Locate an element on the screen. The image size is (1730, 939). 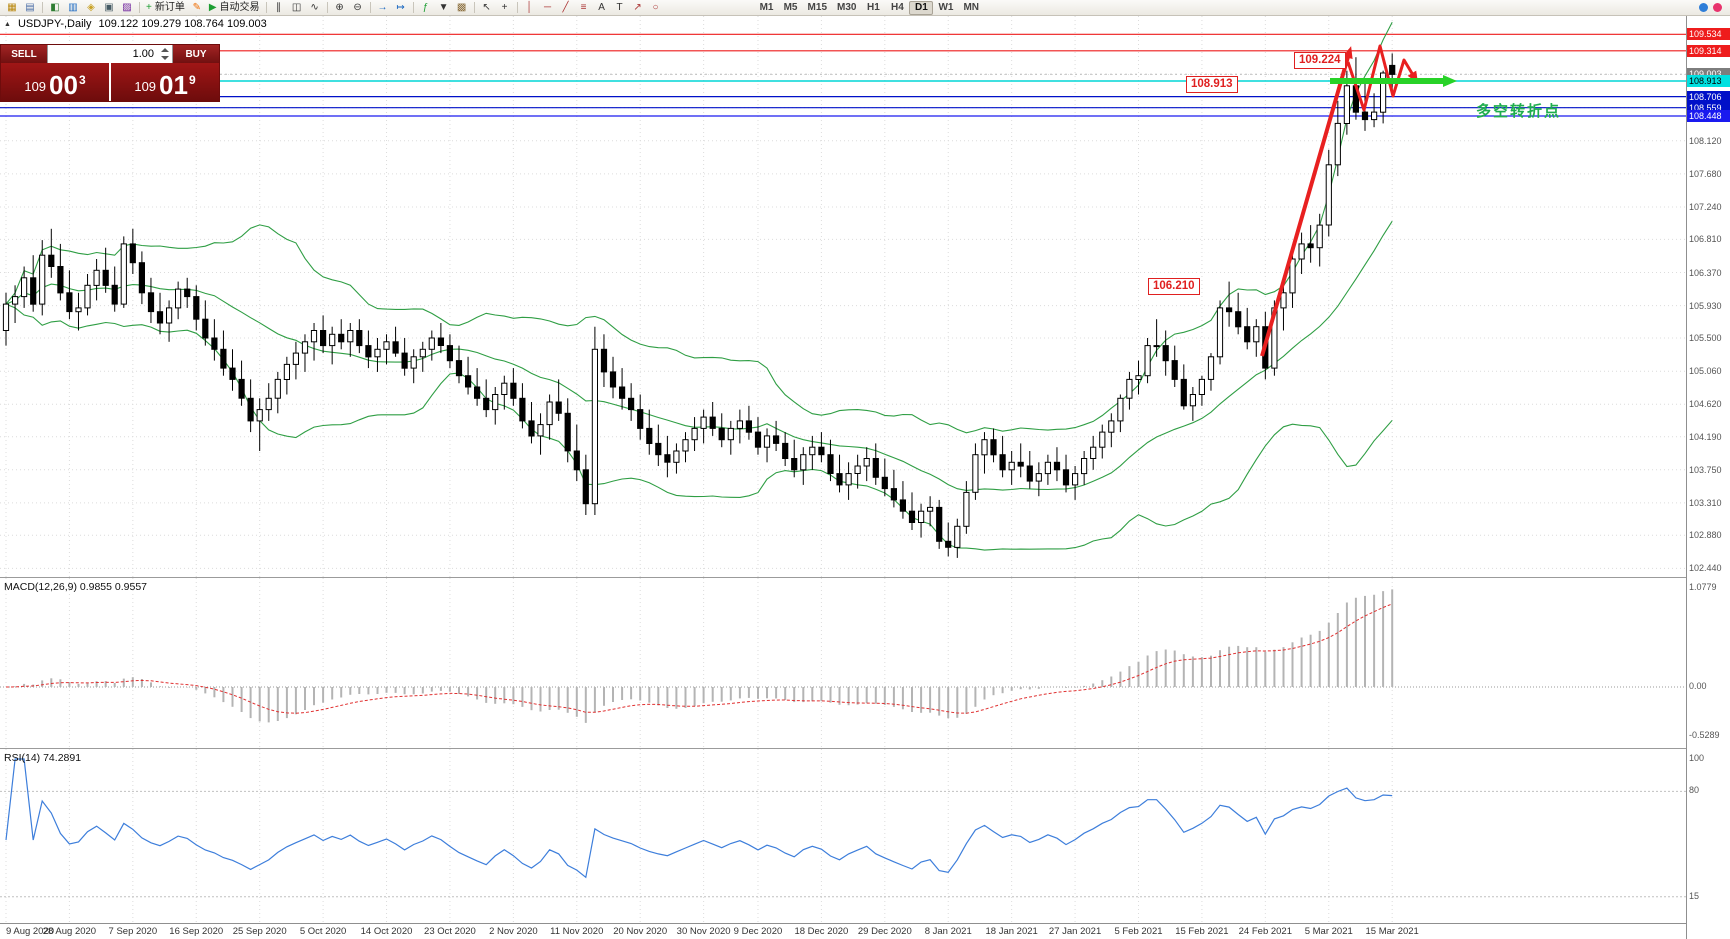
timeframe-D1: D1 is located at coordinates (921, 7).